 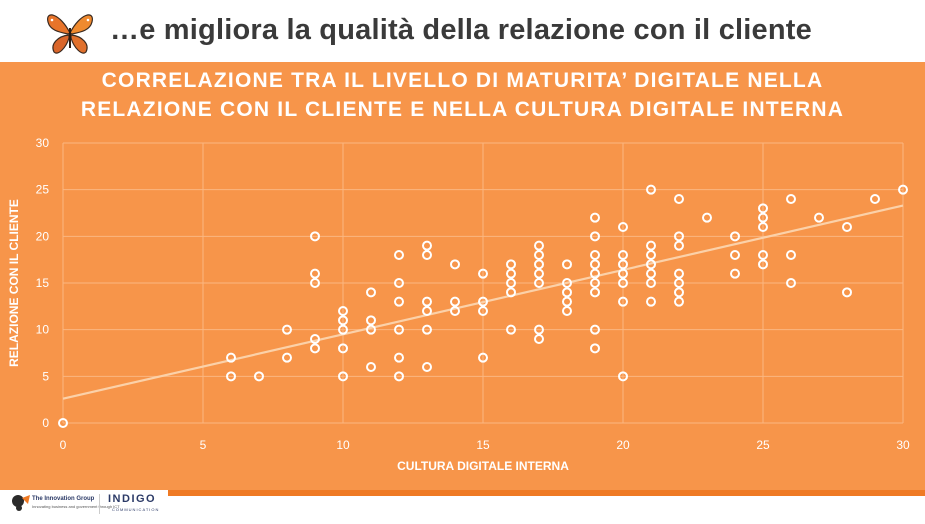 I want to click on y-tick-label: 25, so click(x=43, y=190).